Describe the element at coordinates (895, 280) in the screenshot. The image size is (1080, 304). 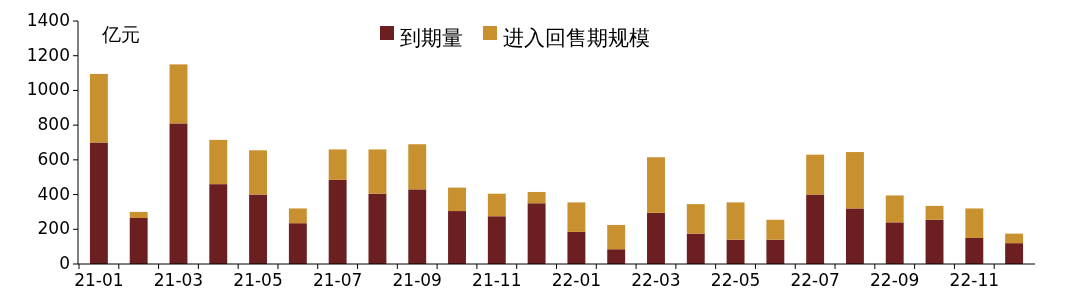
I see `x-tick-label: 22-09` at that location.